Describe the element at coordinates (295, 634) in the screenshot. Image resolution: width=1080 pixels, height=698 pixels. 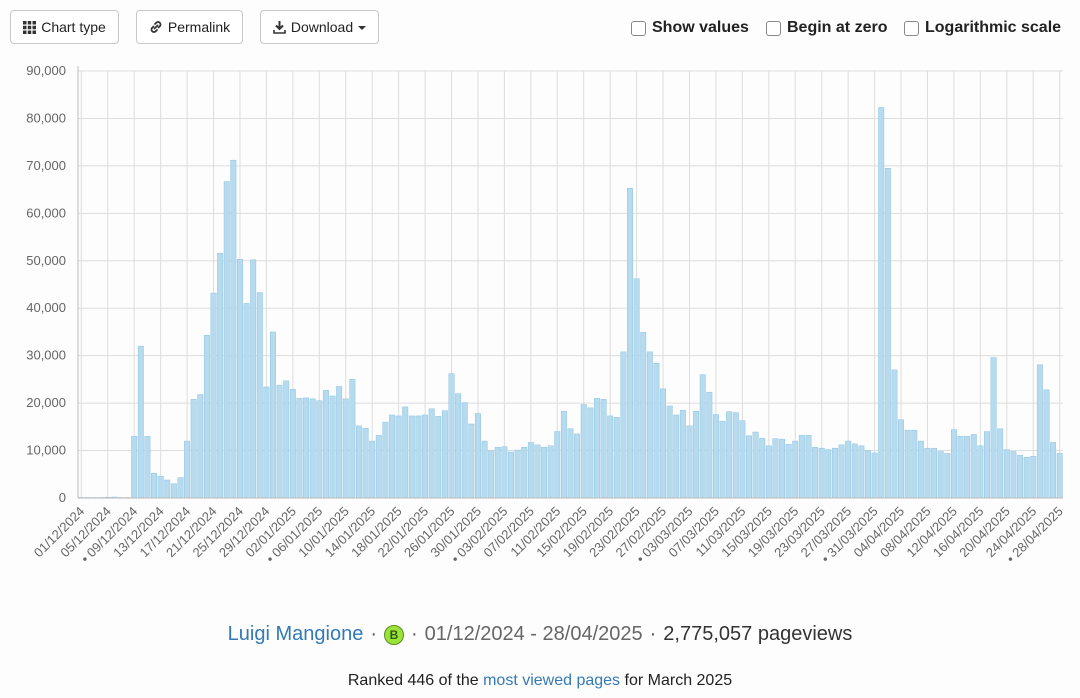
I see `page-title-link: Luigi Mangione` at that location.